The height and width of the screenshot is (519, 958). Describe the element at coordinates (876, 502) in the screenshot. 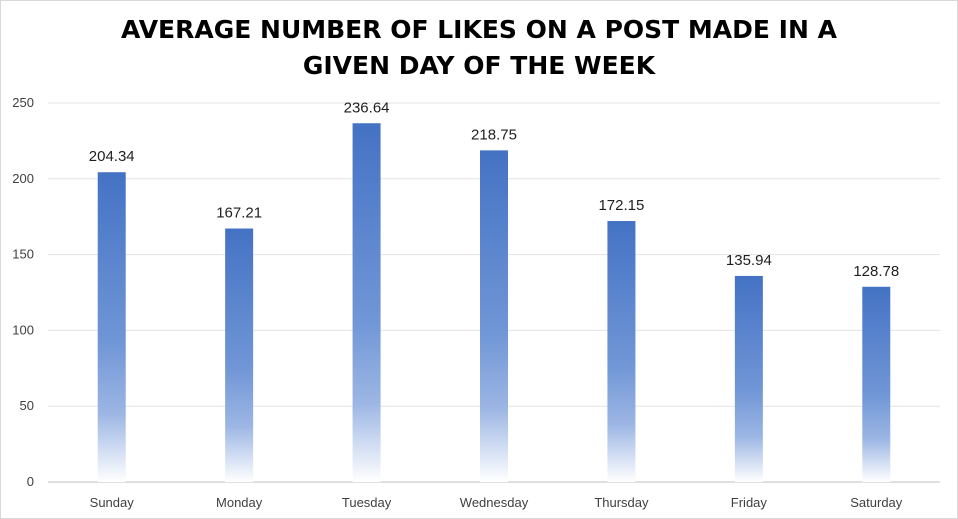

I see `x-tick-label: Saturday` at that location.